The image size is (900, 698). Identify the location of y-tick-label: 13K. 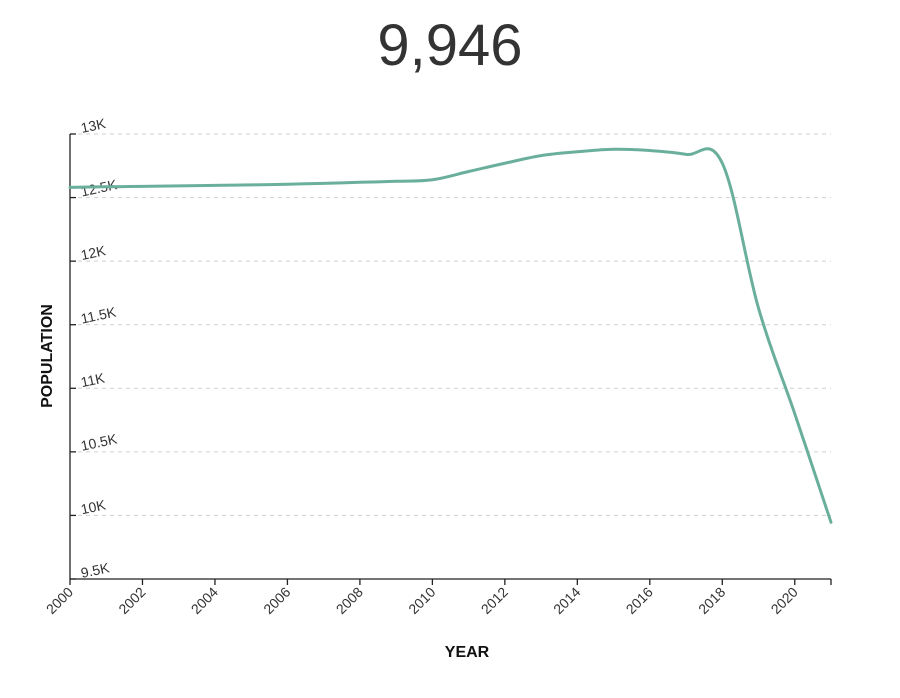
(93, 125).